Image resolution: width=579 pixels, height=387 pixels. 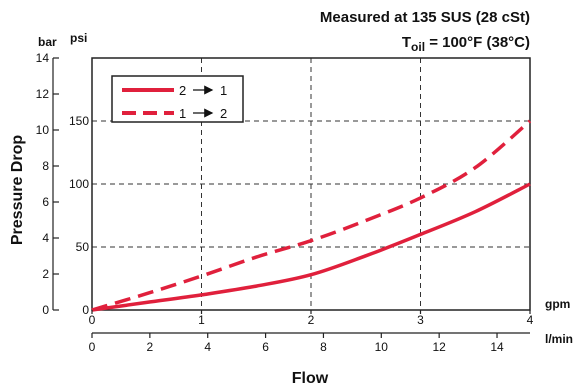 What do you see at coordinates (439, 347) in the screenshot?
I see `lpm-tick-label: 12` at bounding box center [439, 347].